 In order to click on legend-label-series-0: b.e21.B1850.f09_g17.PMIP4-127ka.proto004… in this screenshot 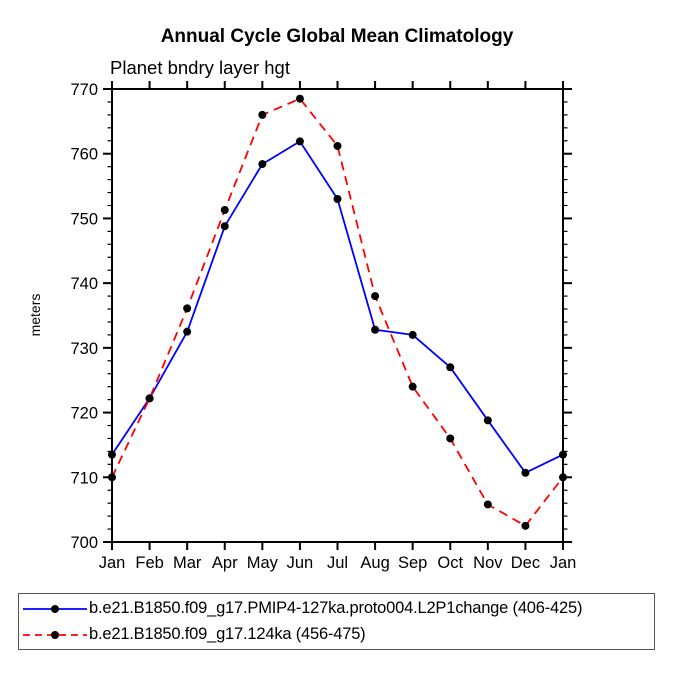, I will do `click(336, 608)`.